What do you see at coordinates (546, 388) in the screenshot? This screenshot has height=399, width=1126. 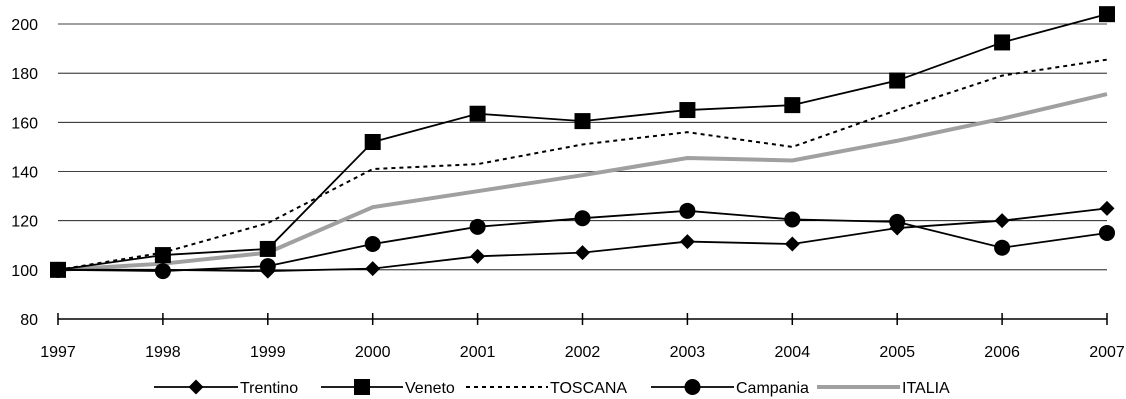 I see `legend-item-toscana: TOSCANA` at bounding box center [546, 388].